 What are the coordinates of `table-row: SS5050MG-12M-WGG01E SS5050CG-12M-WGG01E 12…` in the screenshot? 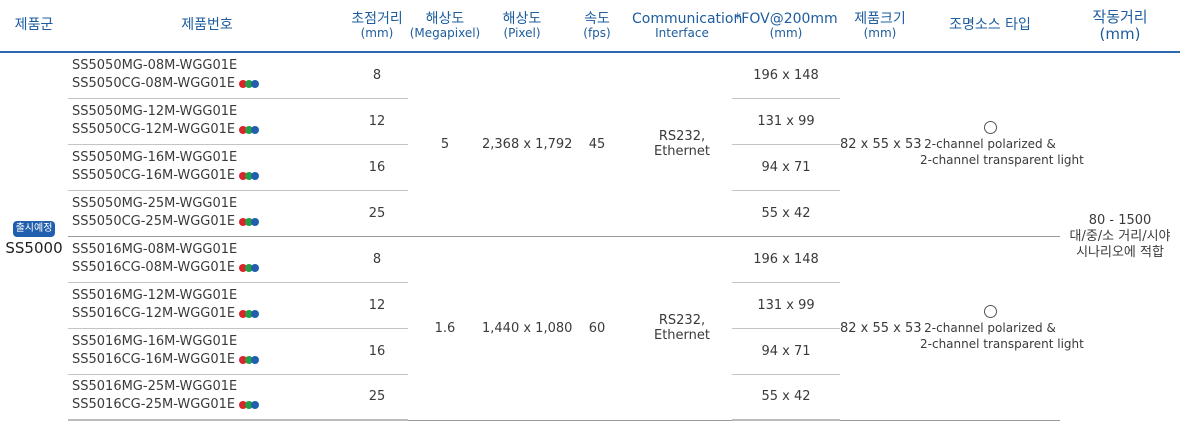 It's located at (590, 121).